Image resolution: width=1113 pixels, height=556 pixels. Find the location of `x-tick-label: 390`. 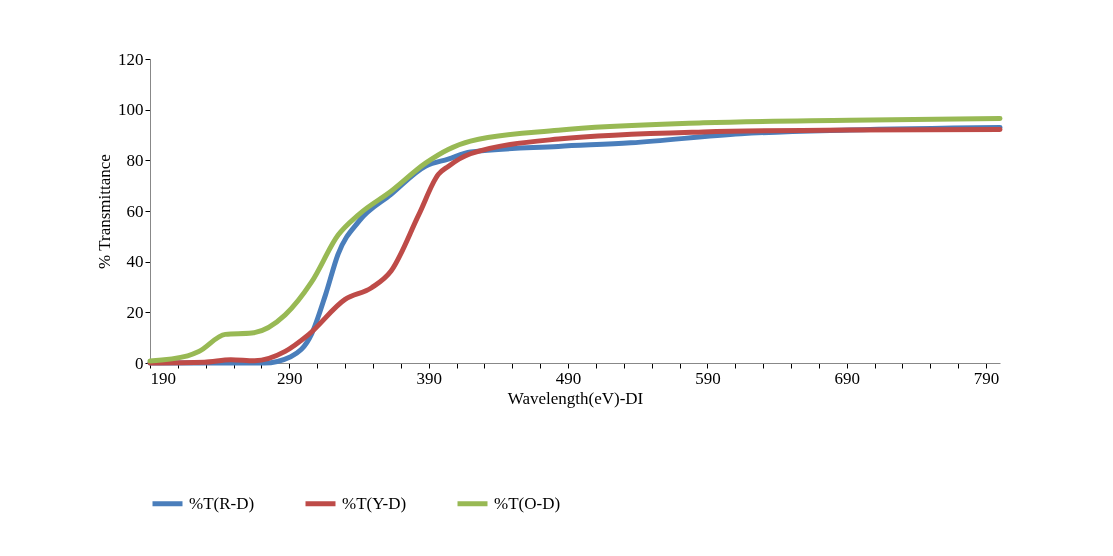

x-tick-label: 390 is located at coordinates (429, 378).